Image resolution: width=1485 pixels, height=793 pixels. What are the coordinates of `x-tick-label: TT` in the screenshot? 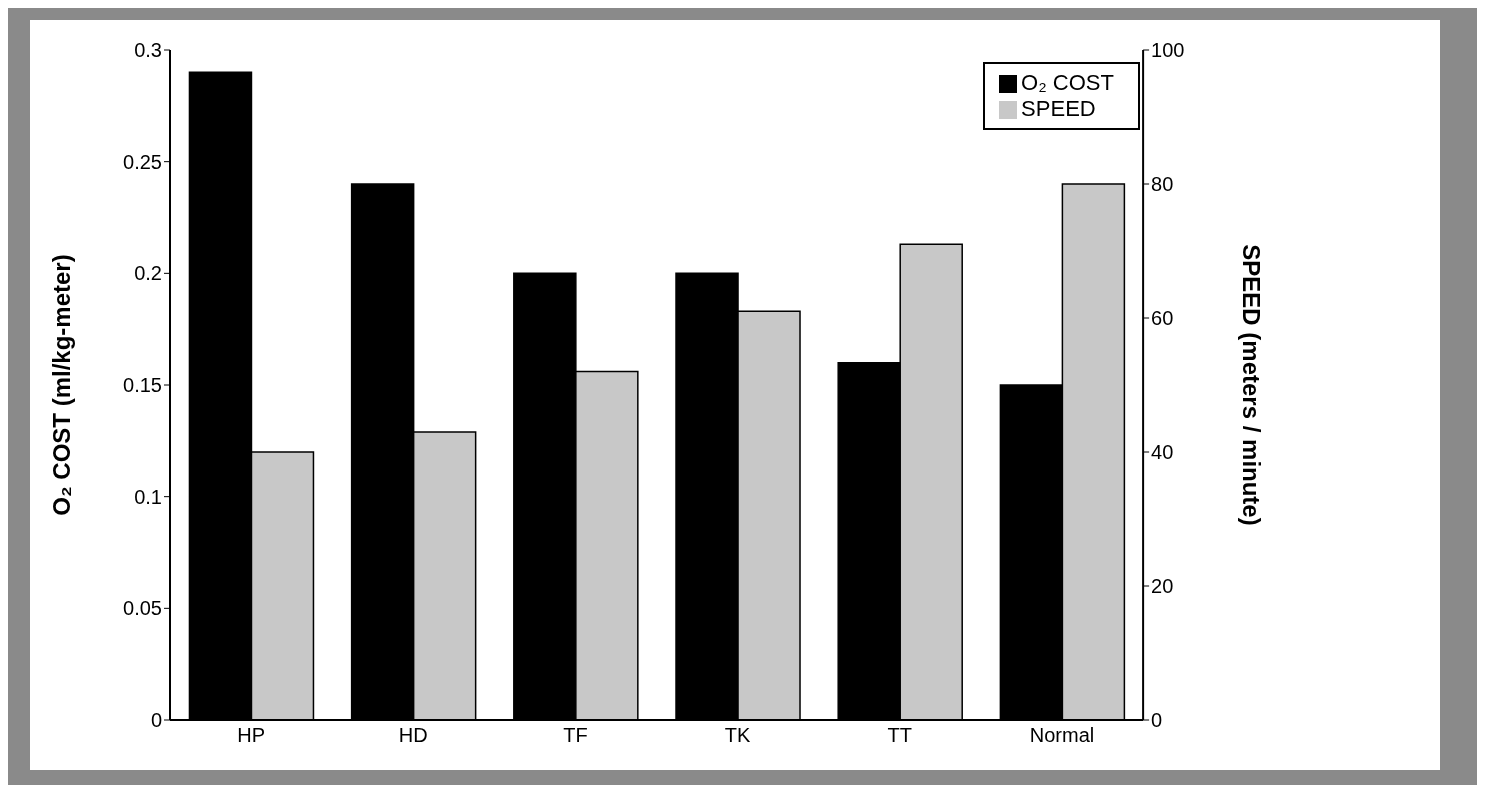 It's located at (900, 735).